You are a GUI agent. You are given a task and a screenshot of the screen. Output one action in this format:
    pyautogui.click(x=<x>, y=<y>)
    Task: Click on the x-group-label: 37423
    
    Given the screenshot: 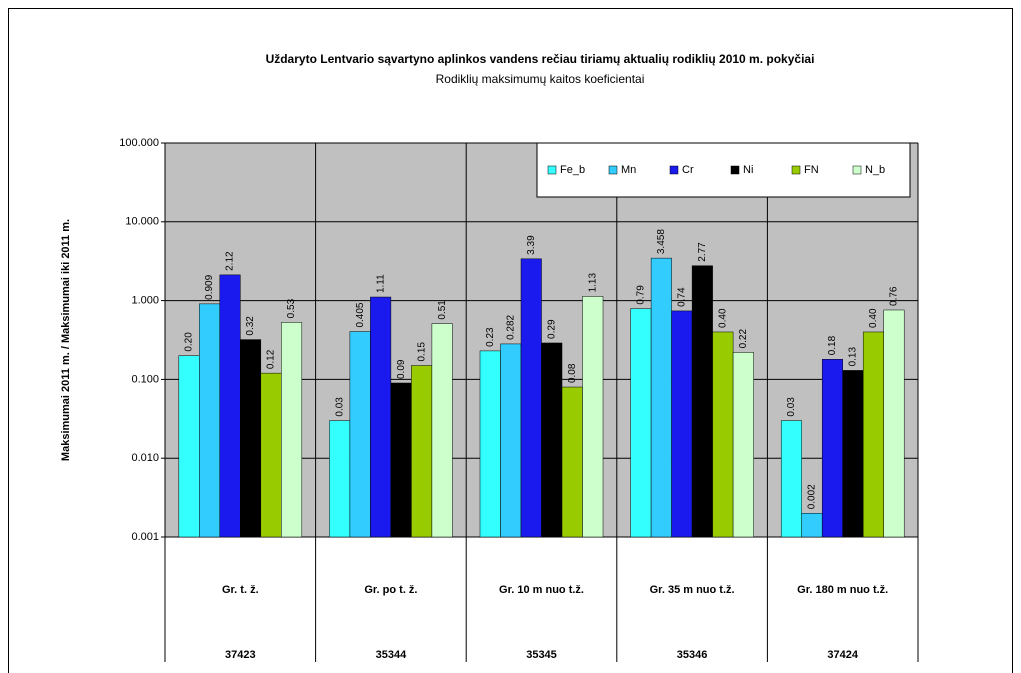 What is the action you would take?
    pyautogui.click(x=240, y=655)
    